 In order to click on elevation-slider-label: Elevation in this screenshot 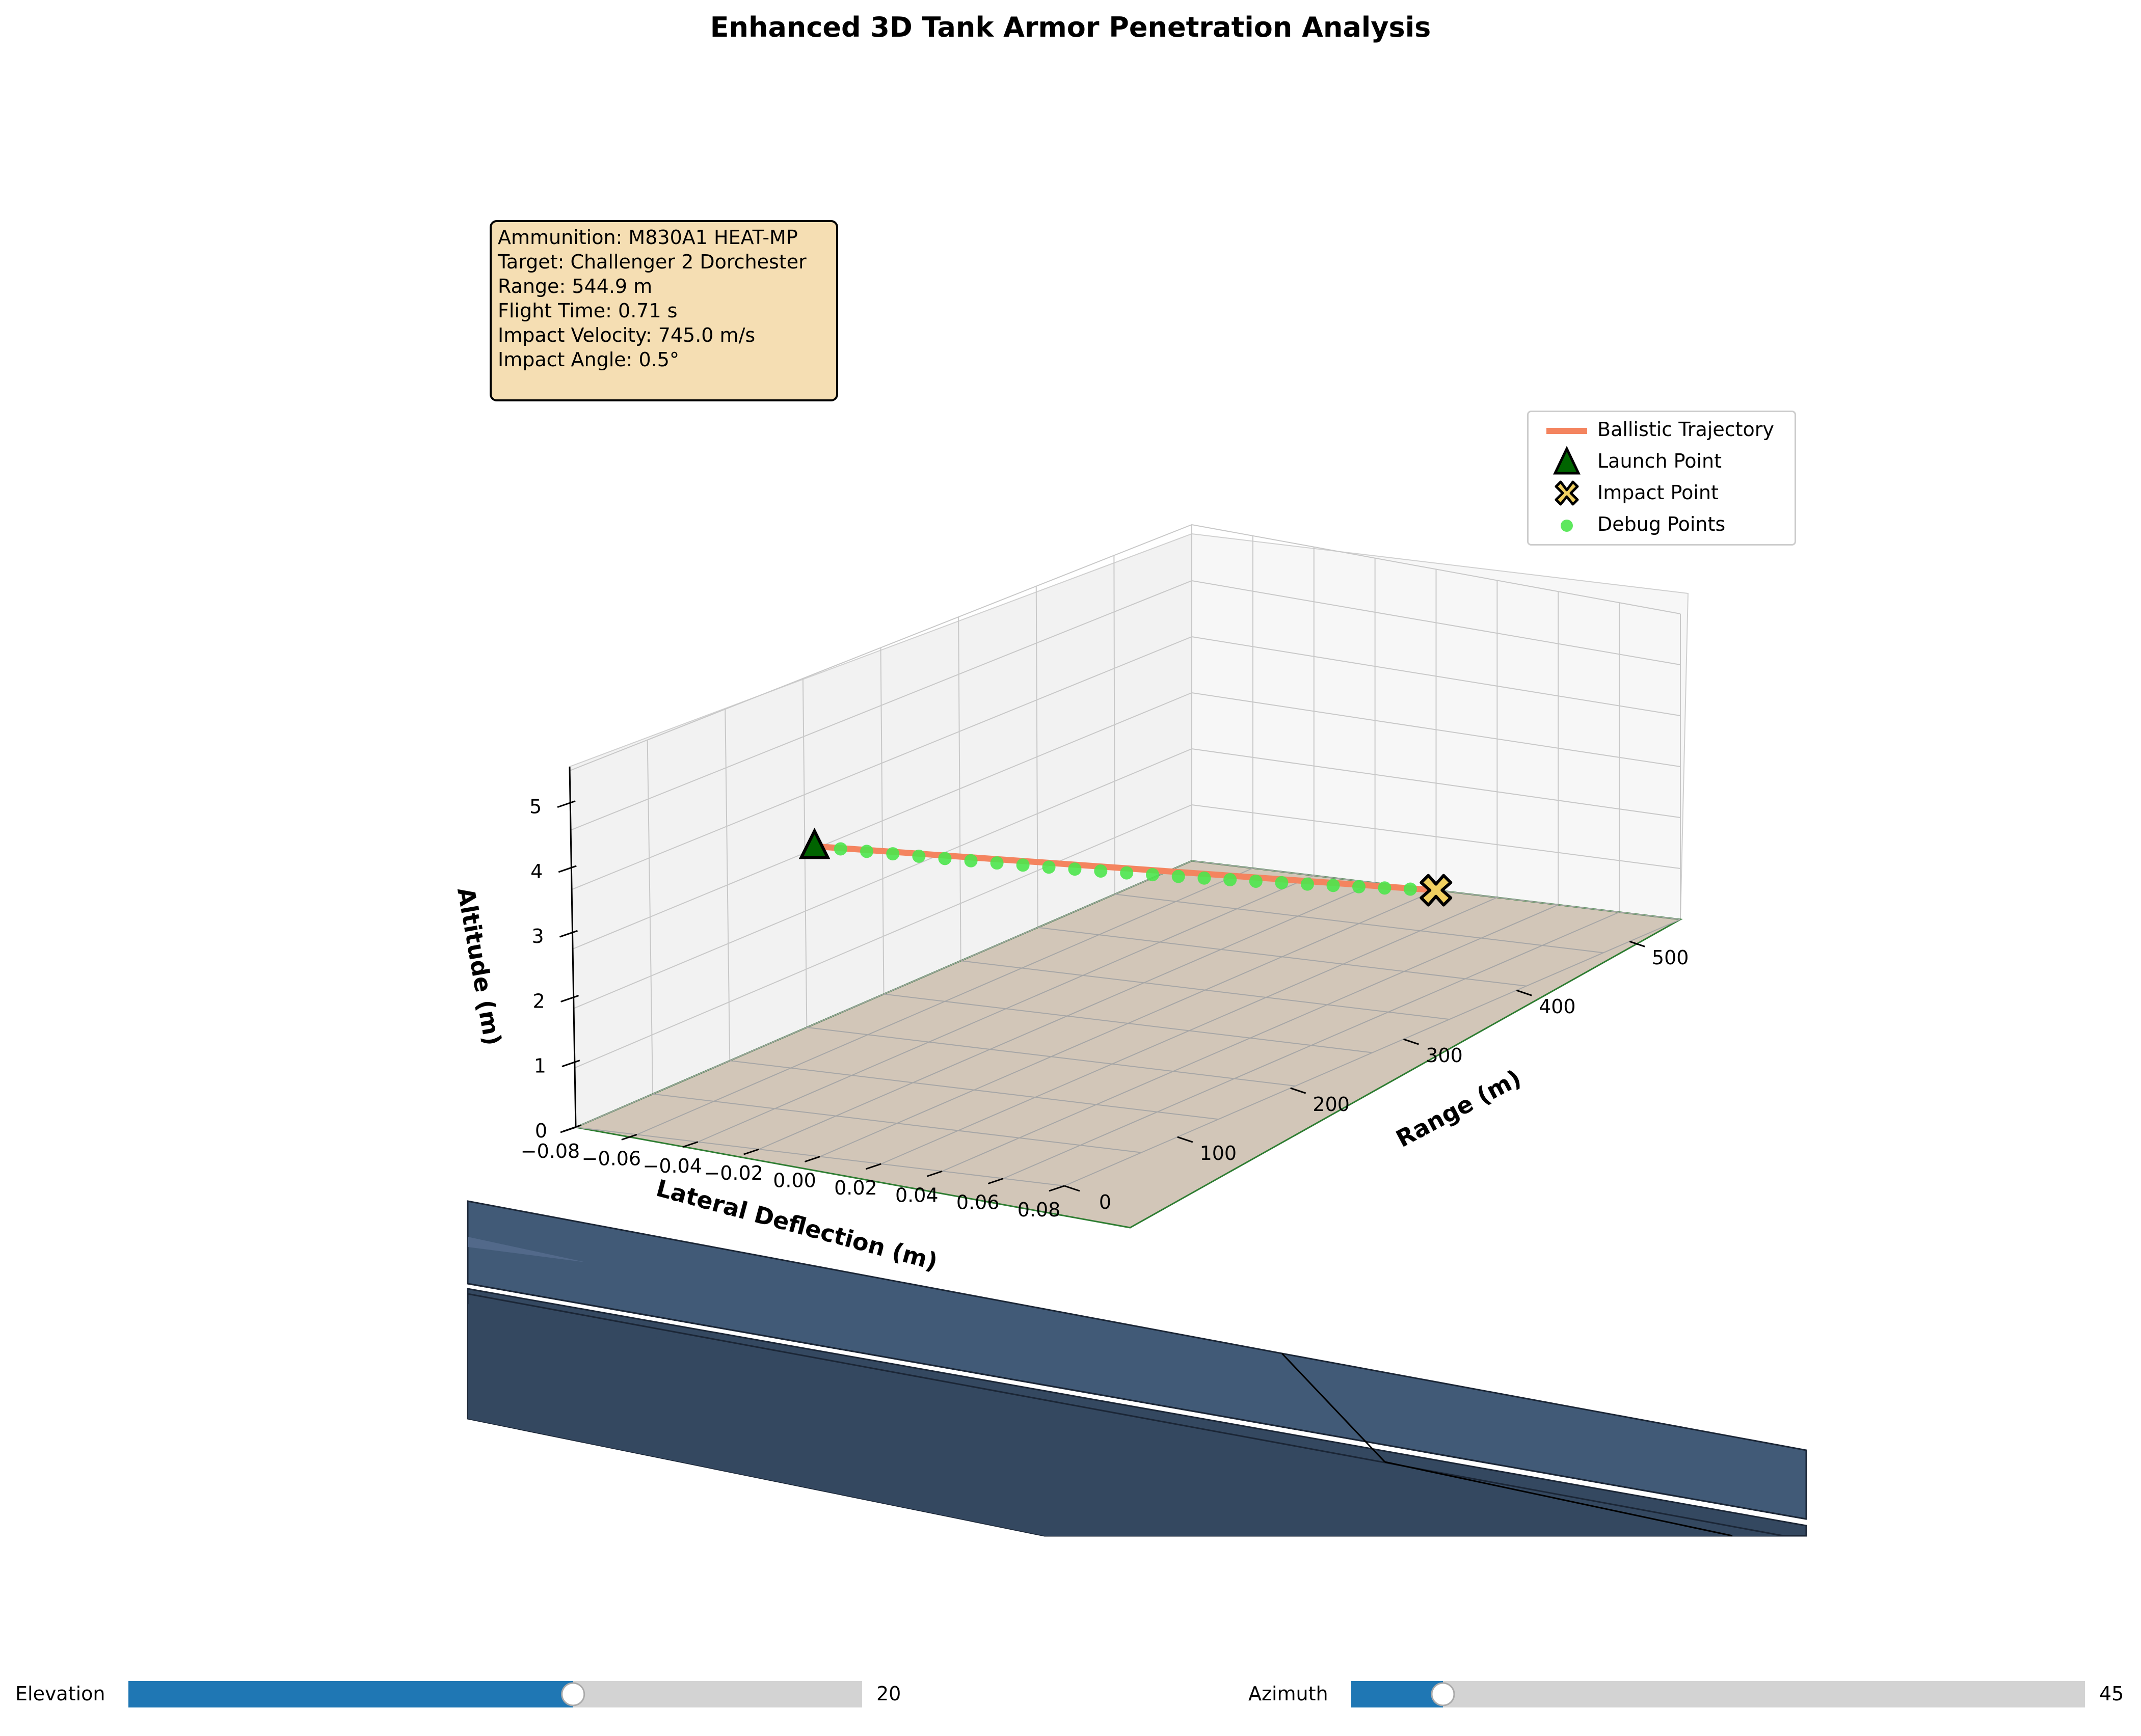, I will do `click(60, 1694)`.